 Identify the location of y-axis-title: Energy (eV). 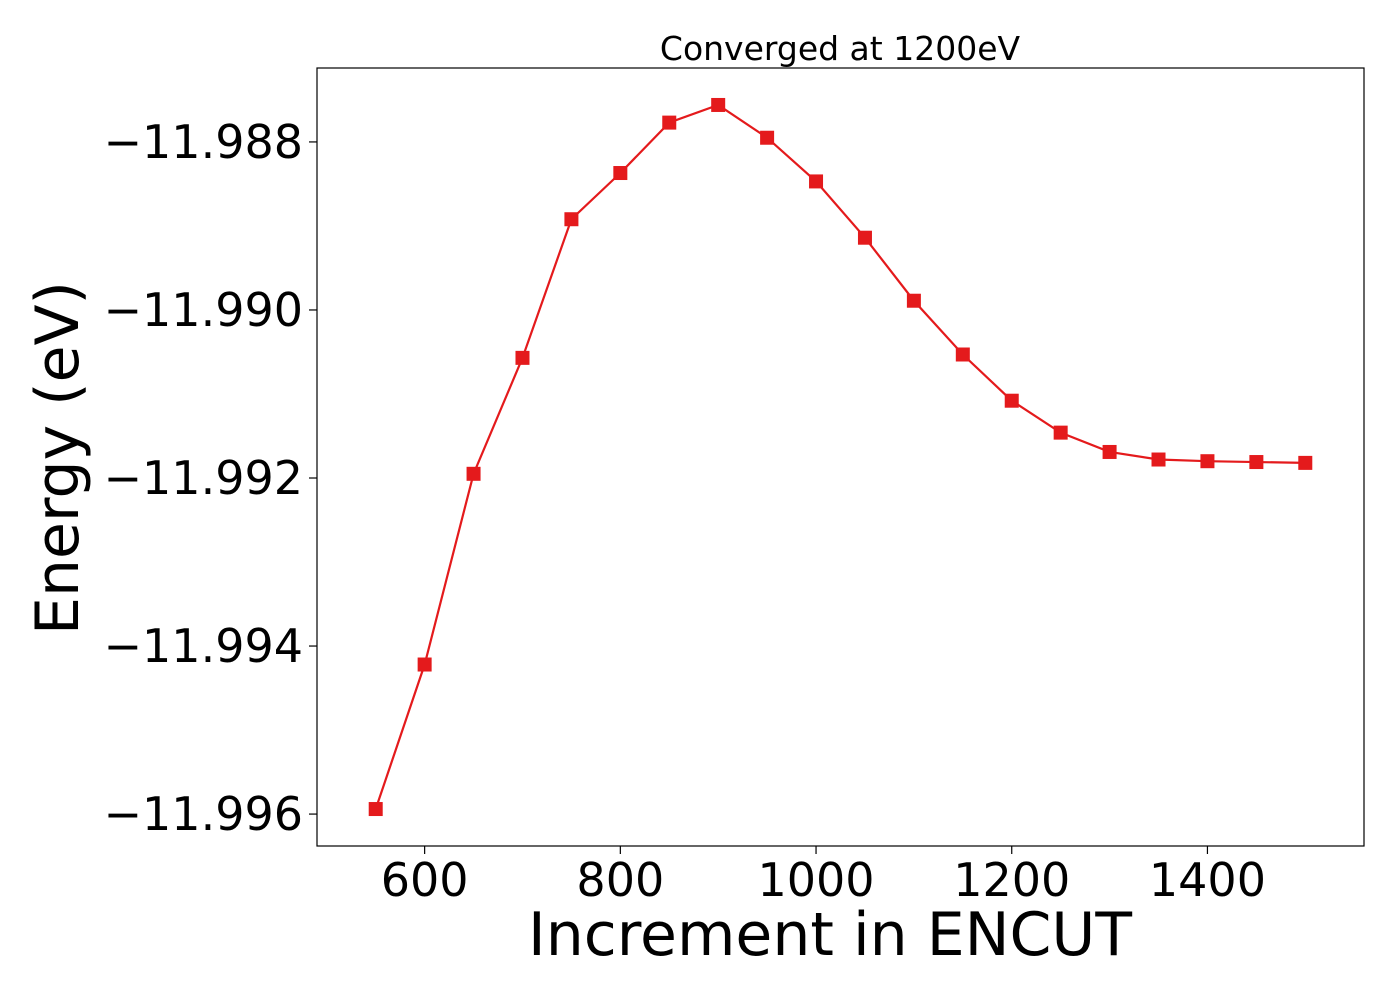
(58, 458).